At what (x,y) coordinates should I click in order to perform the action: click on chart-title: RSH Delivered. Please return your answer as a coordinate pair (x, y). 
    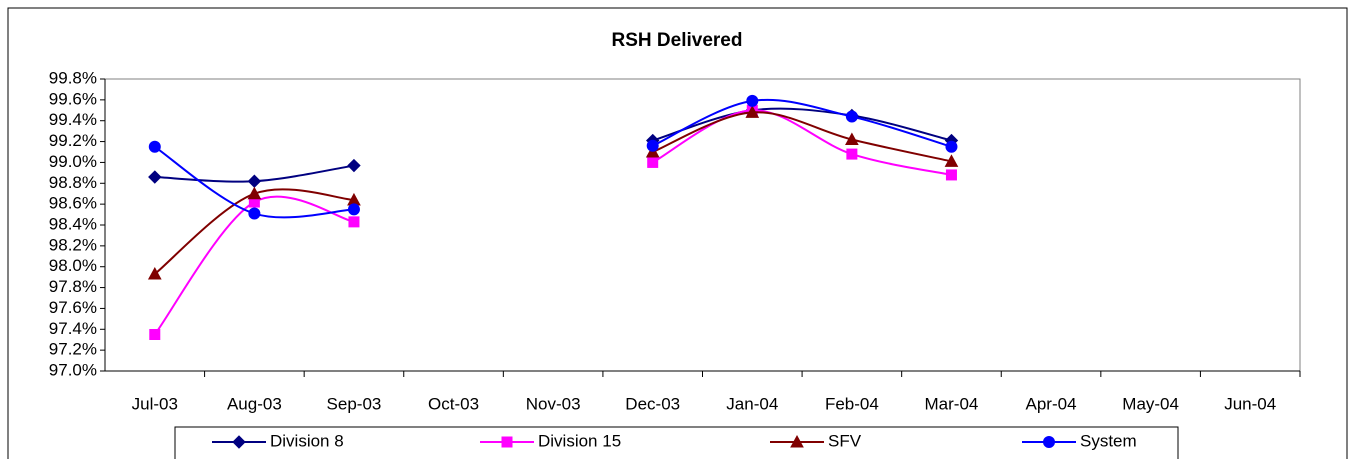
    Looking at the image, I should click on (677, 40).